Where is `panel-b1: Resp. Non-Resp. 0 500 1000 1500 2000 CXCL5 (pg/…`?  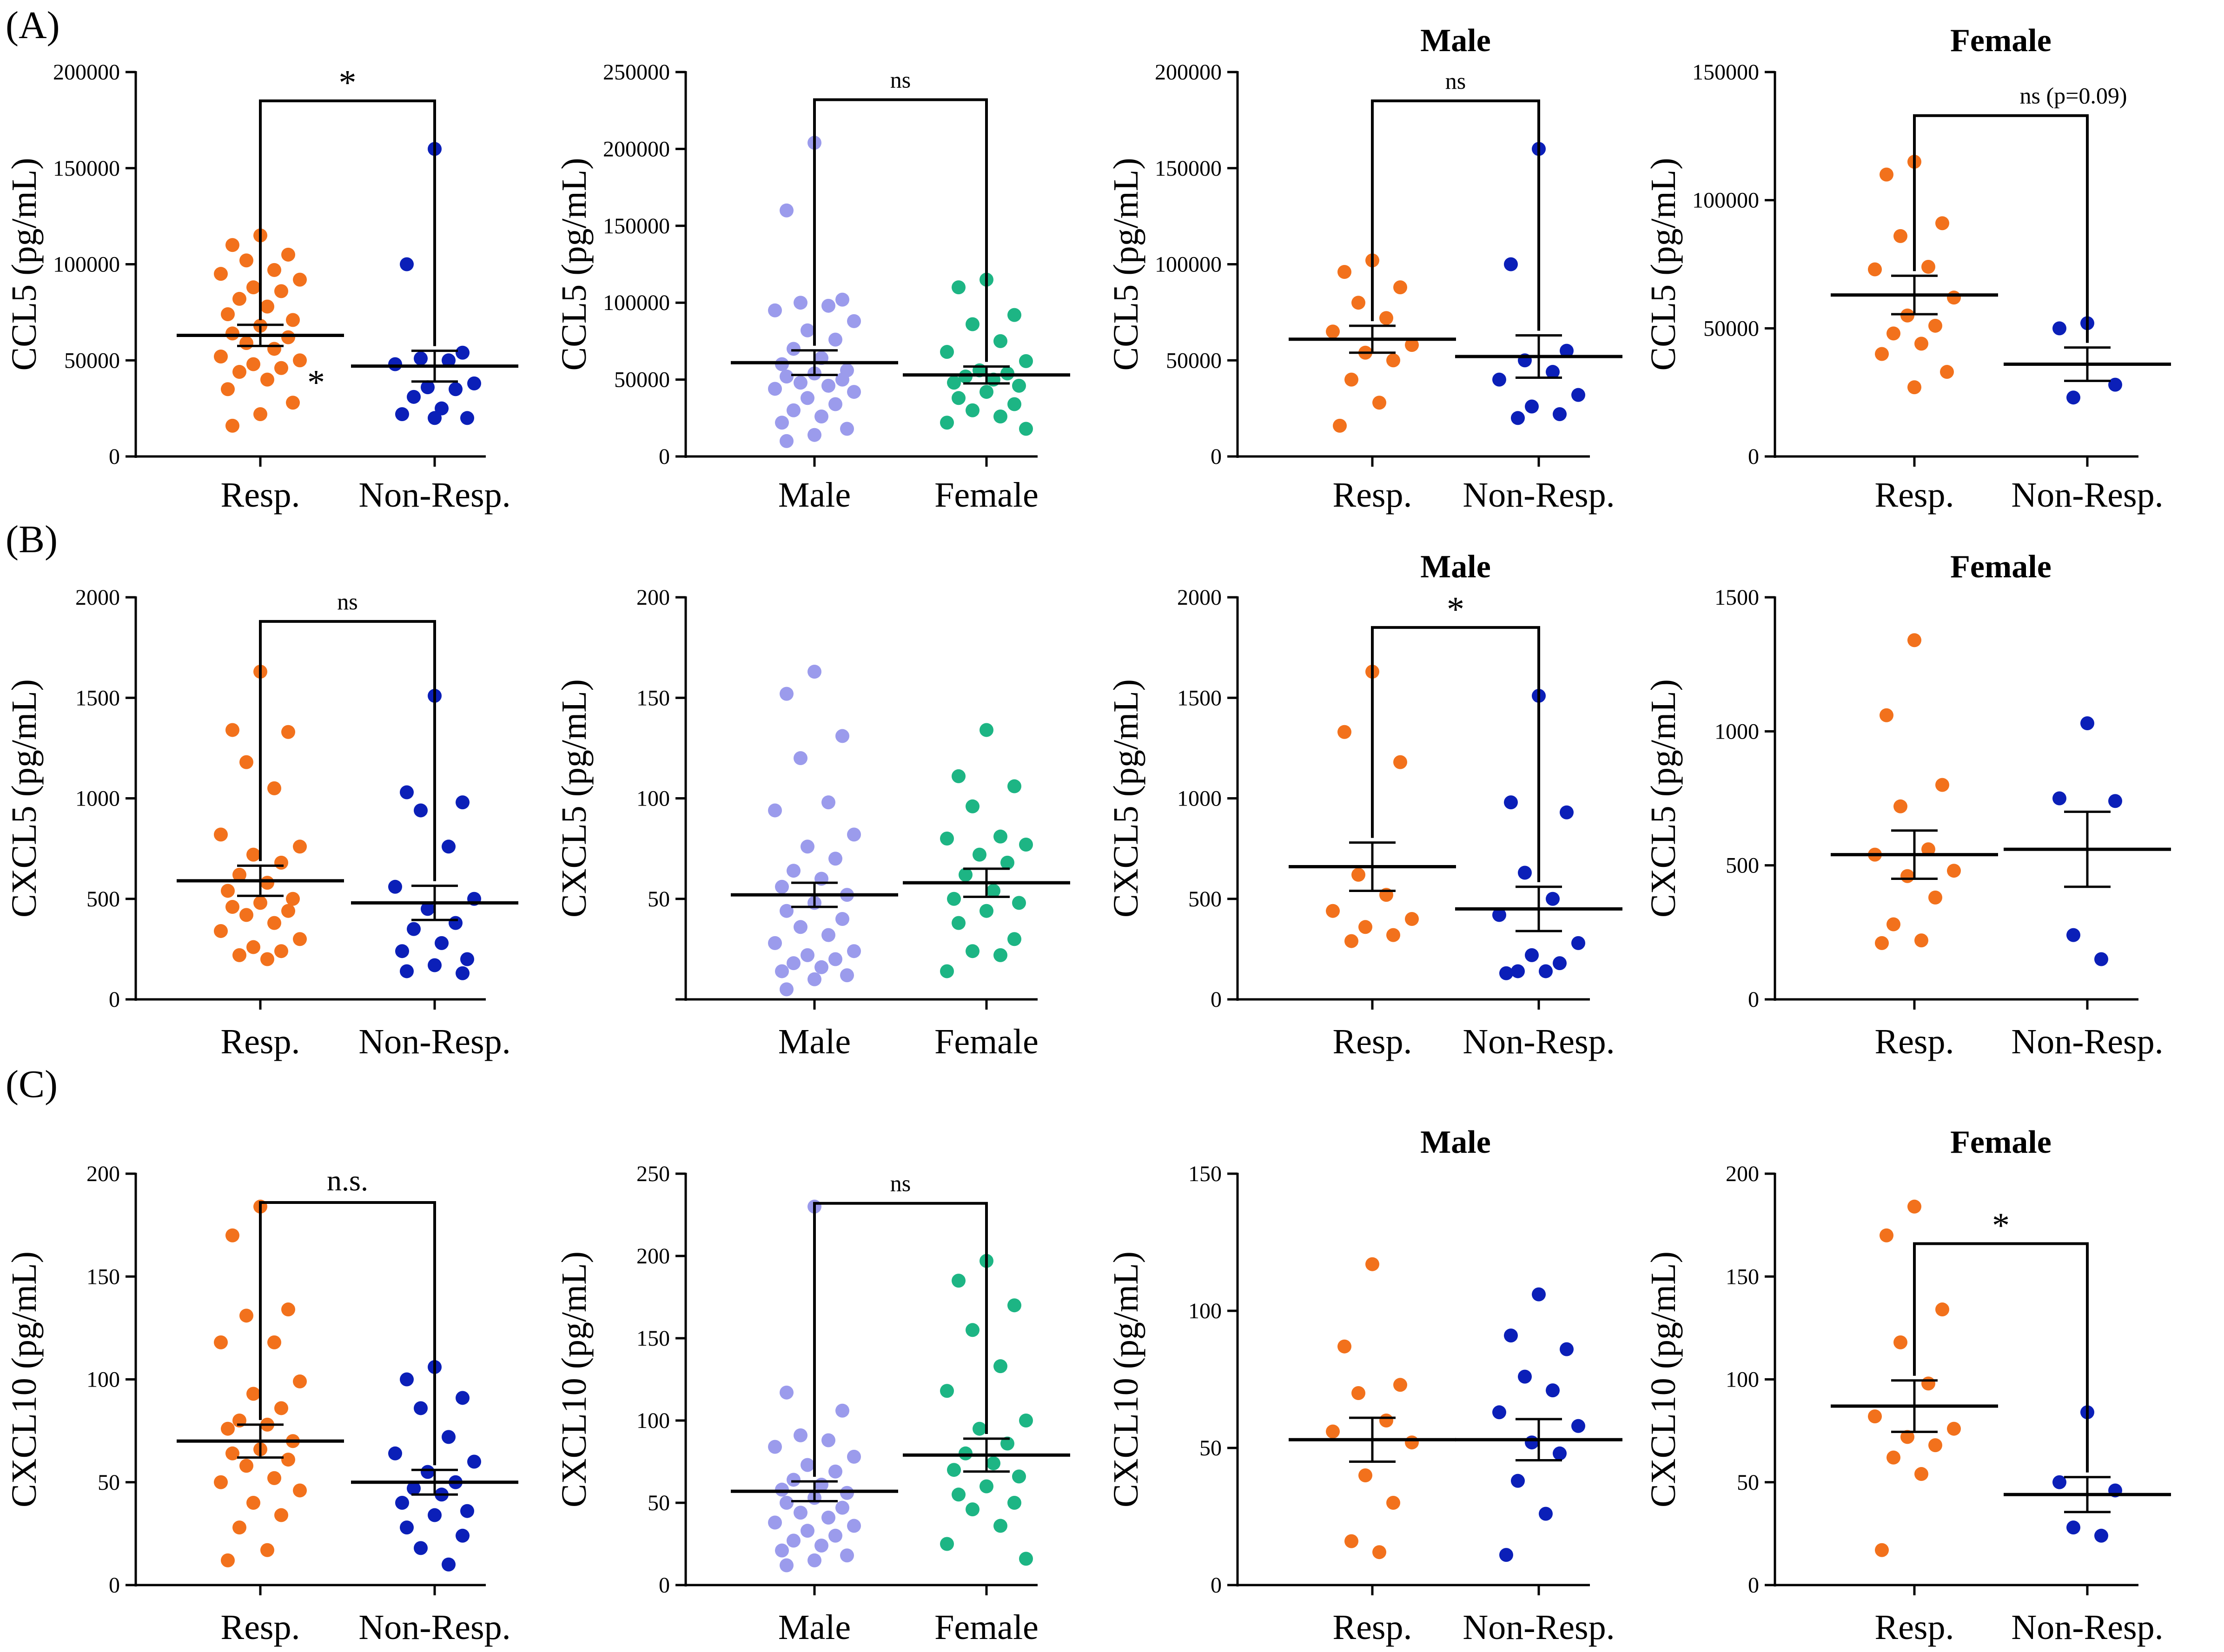 panel-b1: Resp. Non-Resp. 0 500 1000 1500 2000 CXCL5 (pg/… is located at coordinates (261, 823).